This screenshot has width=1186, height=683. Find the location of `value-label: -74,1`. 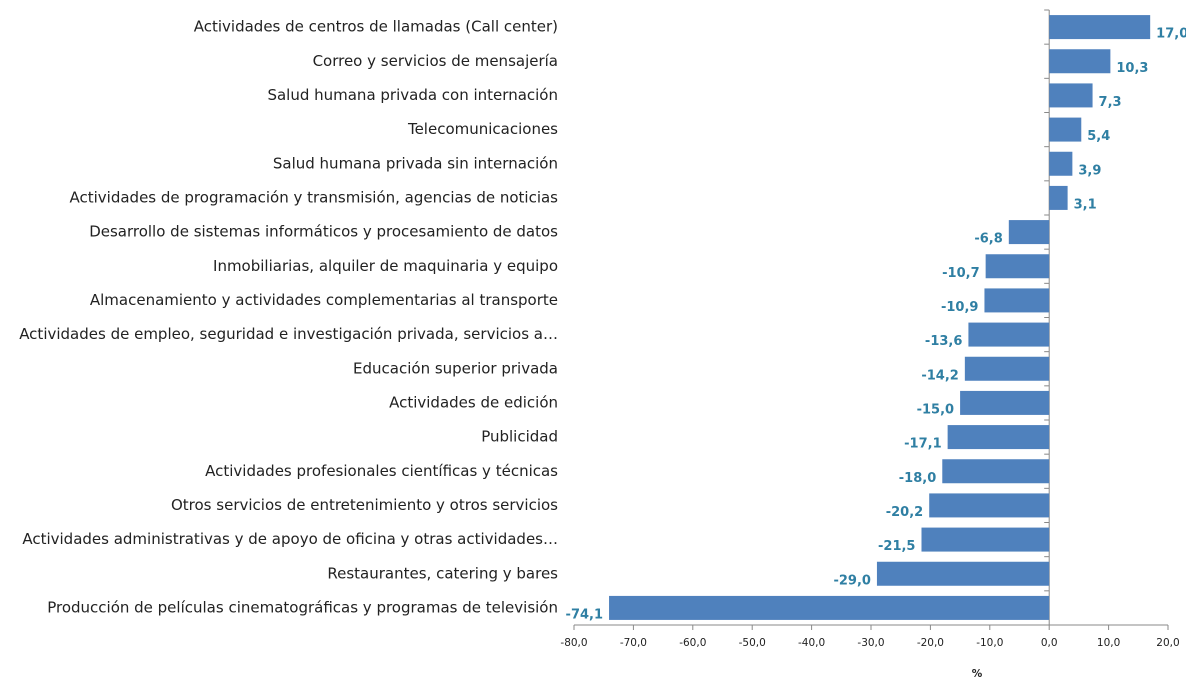

value-label: -74,1 is located at coordinates (584, 614).